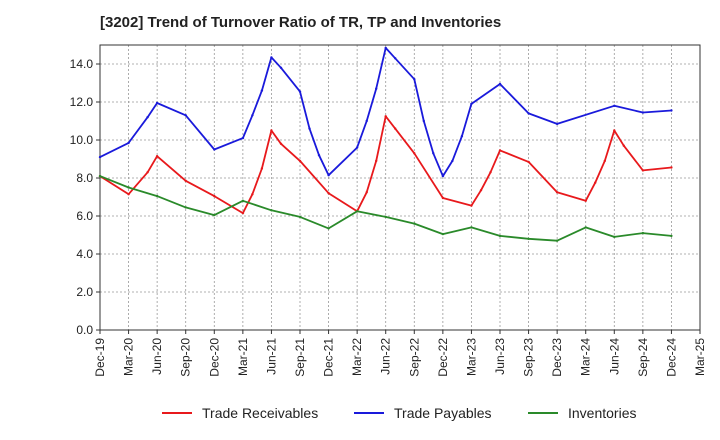 The width and height of the screenshot is (720, 440). What do you see at coordinates (84, 292) in the screenshot?
I see `y-tick-label: 2.0` at bounding box center [84, 292].